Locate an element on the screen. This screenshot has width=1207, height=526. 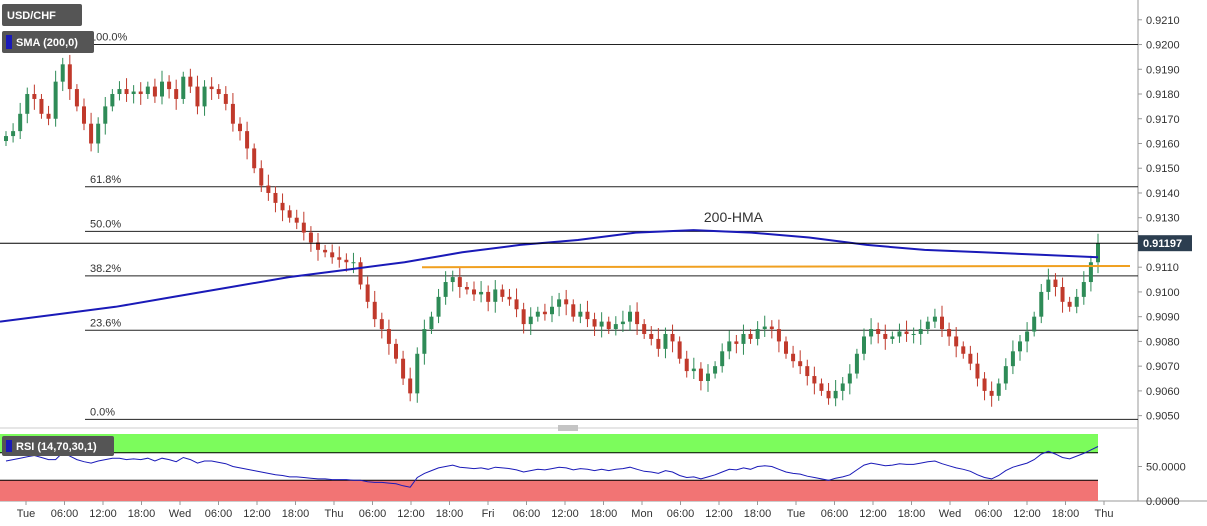
price-tick-label: 0.9100 is located at coordinates (1163, 293).